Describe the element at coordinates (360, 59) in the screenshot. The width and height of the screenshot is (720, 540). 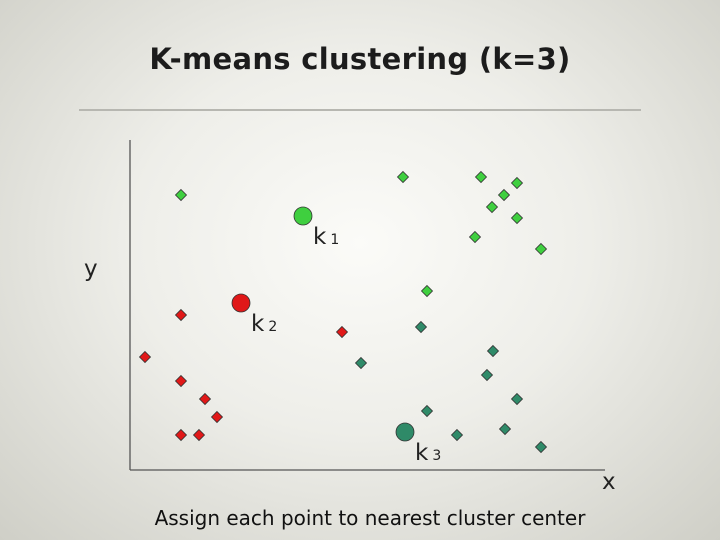
I see `page-title: K-means clustering (k=3)` at that location.